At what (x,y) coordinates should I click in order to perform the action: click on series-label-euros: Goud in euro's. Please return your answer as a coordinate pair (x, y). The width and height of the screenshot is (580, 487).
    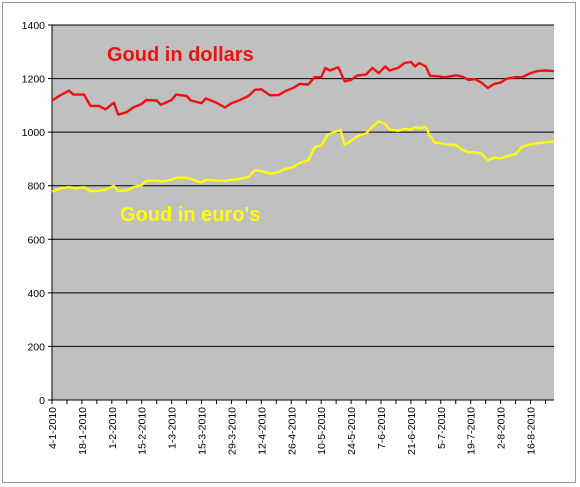
    Looking at the image, I should click on (190, 215).